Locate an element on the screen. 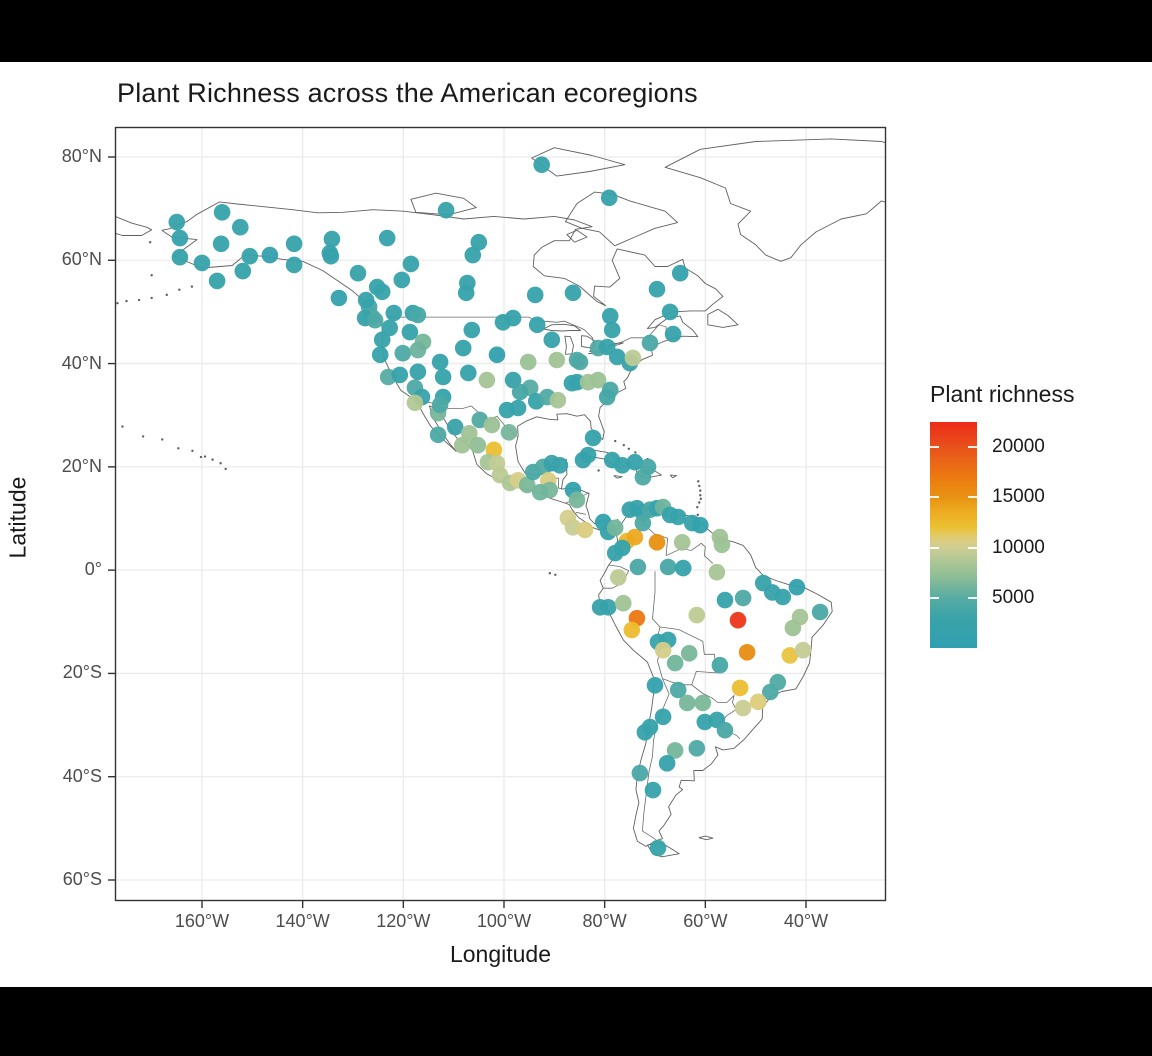 The image size is (1152, 1056). y-tick-label: 40°N is located at coordinates (81, 362).